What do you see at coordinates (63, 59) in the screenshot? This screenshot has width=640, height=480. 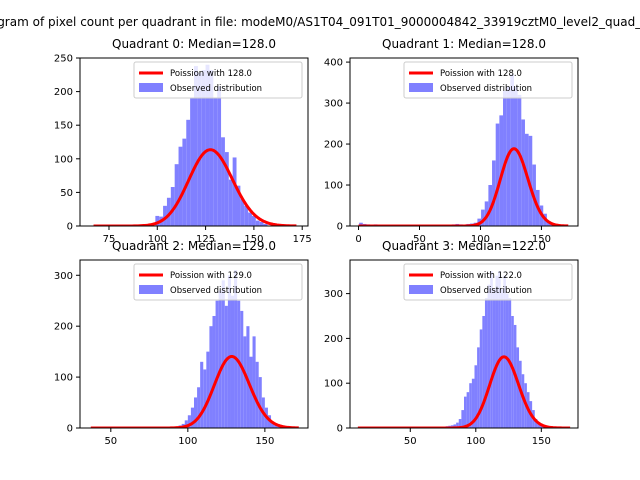 I see `y-tick-label: 250` at bounding box center [63, 59].